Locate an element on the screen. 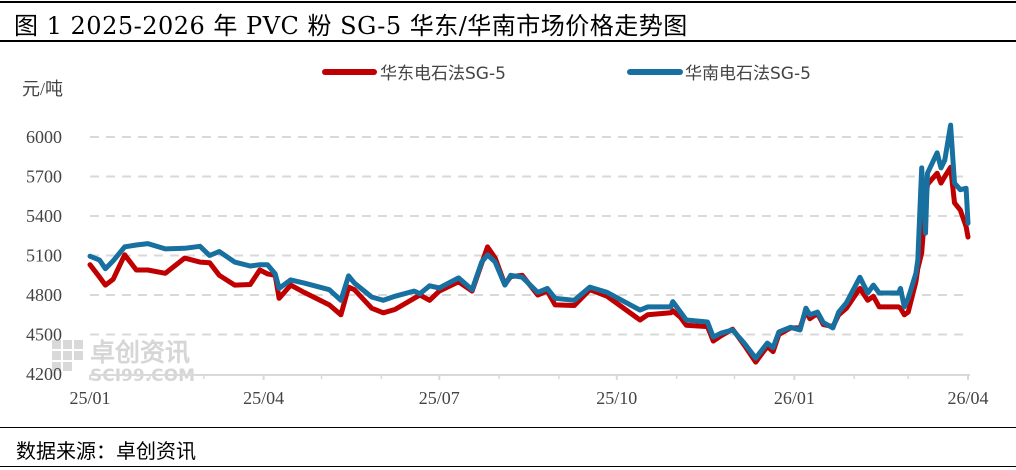 This screenshot has width=1016, height=470. y-tick-label: 6000 is located at coordinates (44, 137).